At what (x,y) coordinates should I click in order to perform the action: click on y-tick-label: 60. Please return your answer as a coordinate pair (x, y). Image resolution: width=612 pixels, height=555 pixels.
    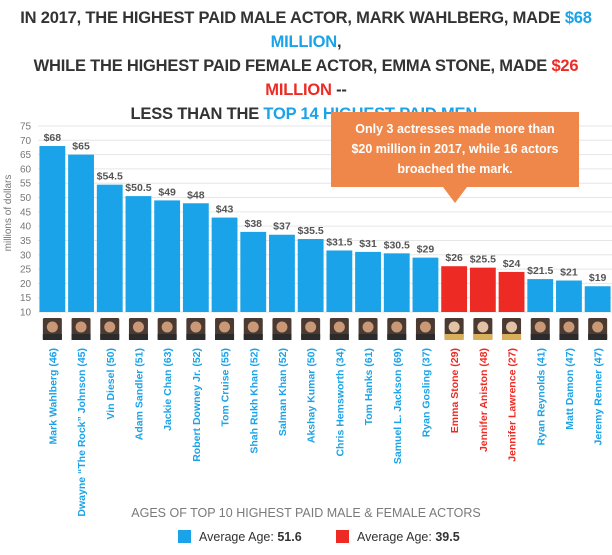
    Looking at the image, I should click on (26, 169).